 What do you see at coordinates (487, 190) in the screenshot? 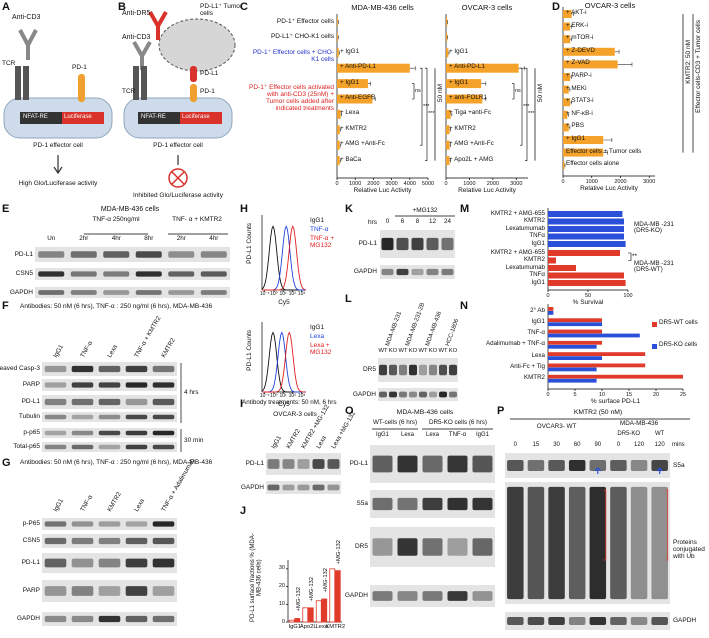
I see `x-axis-label: Relative Luc Activity` at bounding box center [487, 190].